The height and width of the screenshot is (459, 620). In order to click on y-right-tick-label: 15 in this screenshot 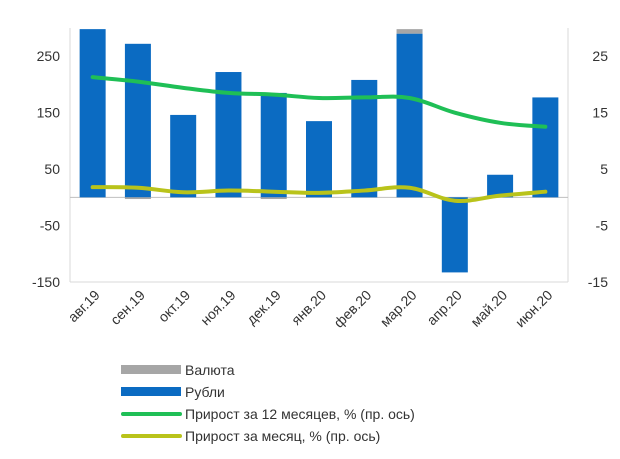, I will do `click(600, 113)`.